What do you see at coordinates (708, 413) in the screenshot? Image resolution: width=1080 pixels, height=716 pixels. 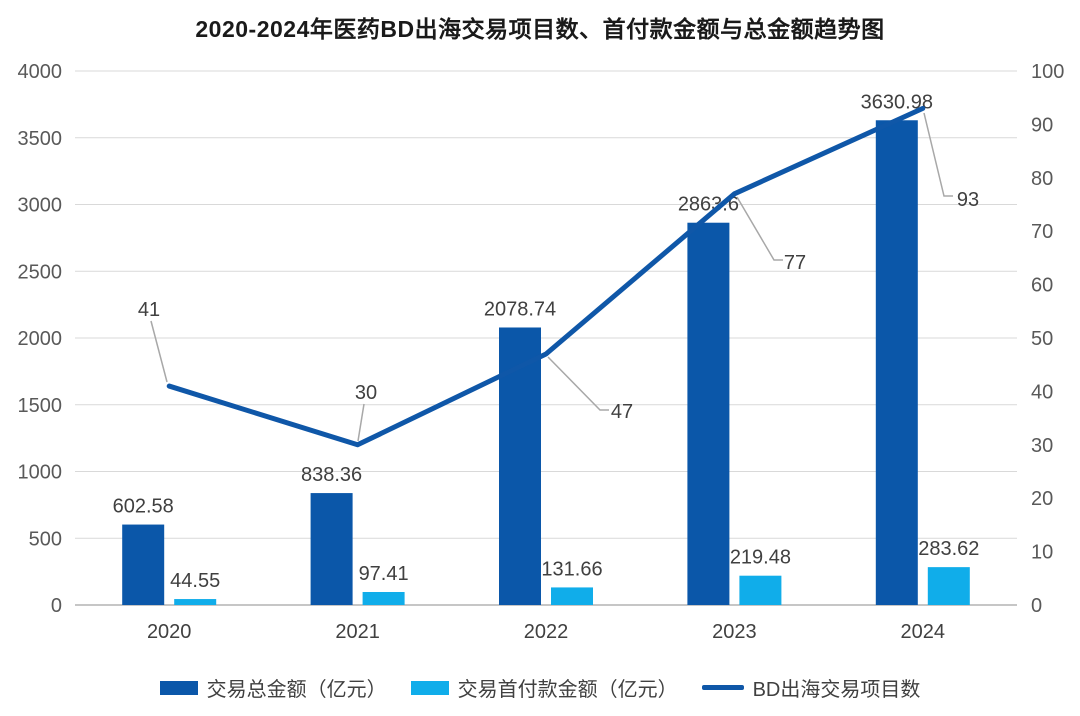 I see `bar-total-2023` at bounding box center [708, 413].